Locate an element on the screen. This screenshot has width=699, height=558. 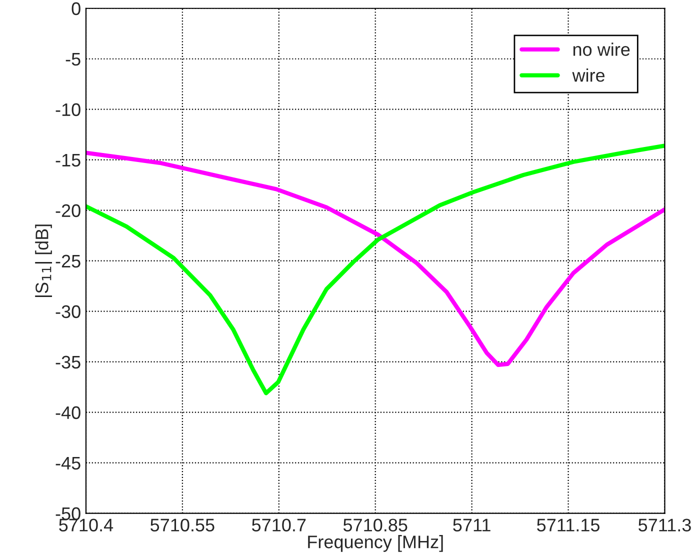
y-tick-label: -40 is located at coordinates (68, 413).